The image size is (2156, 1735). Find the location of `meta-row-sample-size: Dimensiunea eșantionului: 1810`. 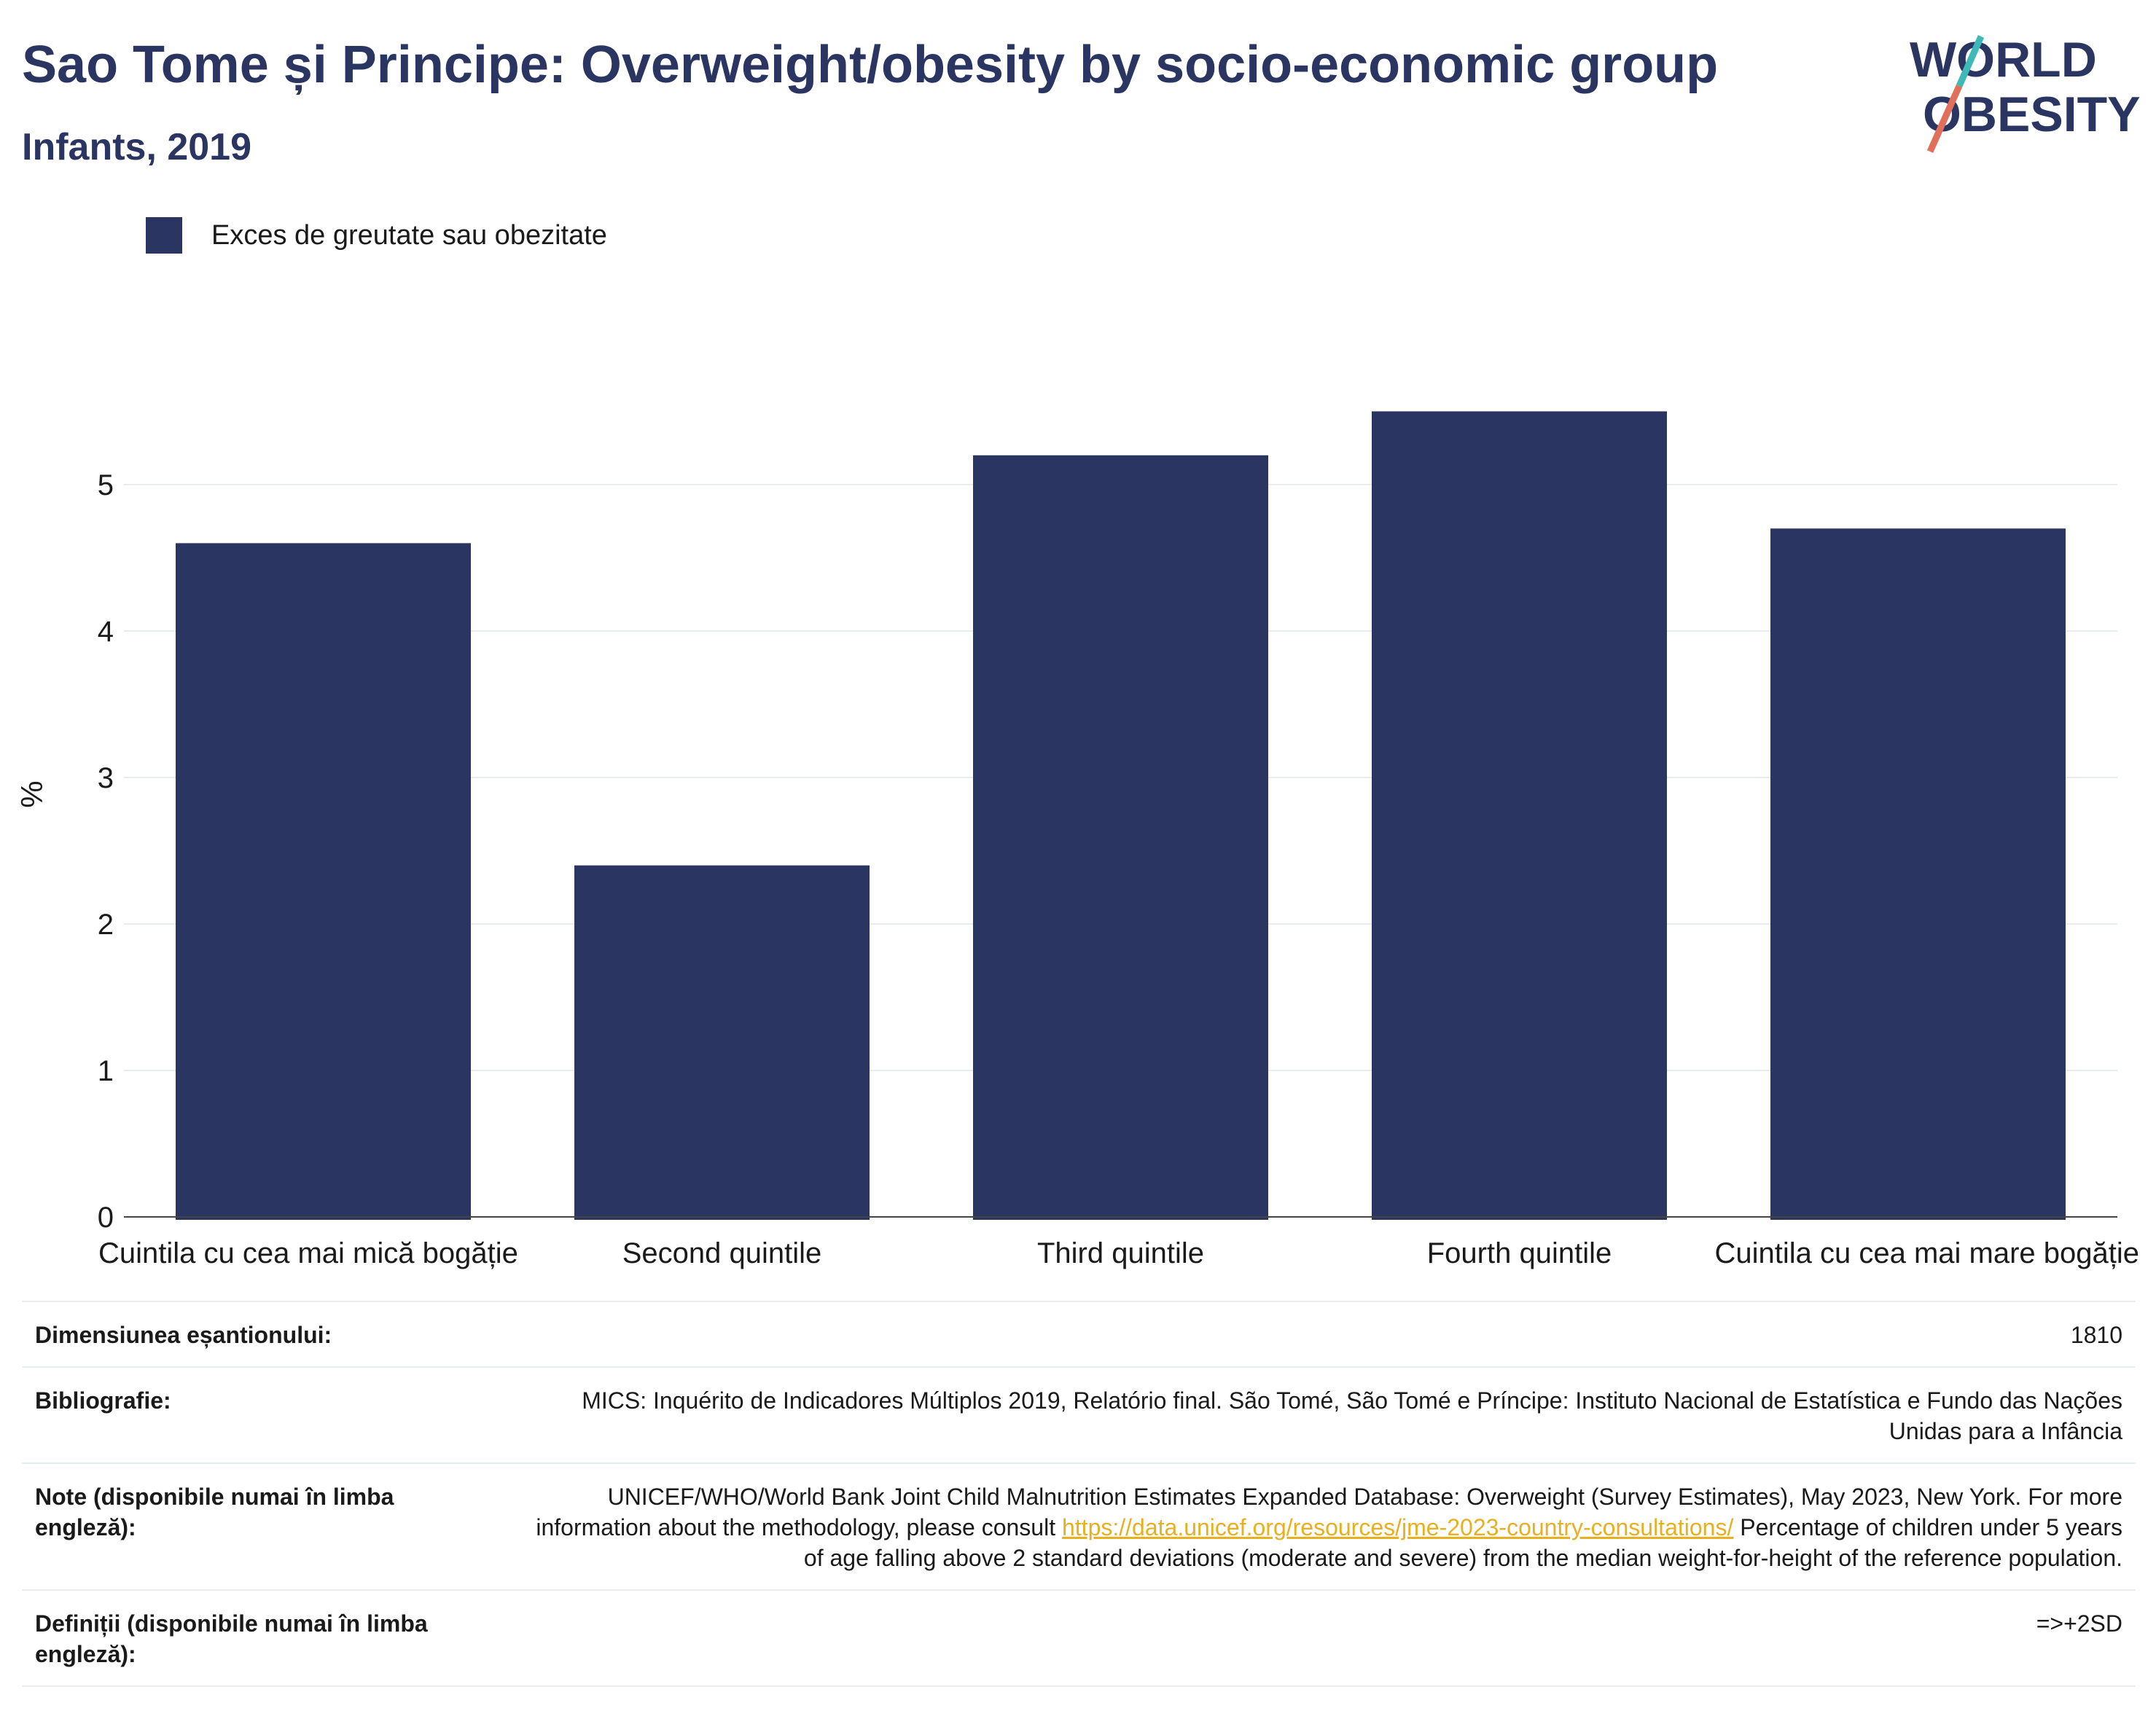

meta-row-sample-size: Dimensiunea eșantionului: 1810 is located at coordinates (1079, 1333).